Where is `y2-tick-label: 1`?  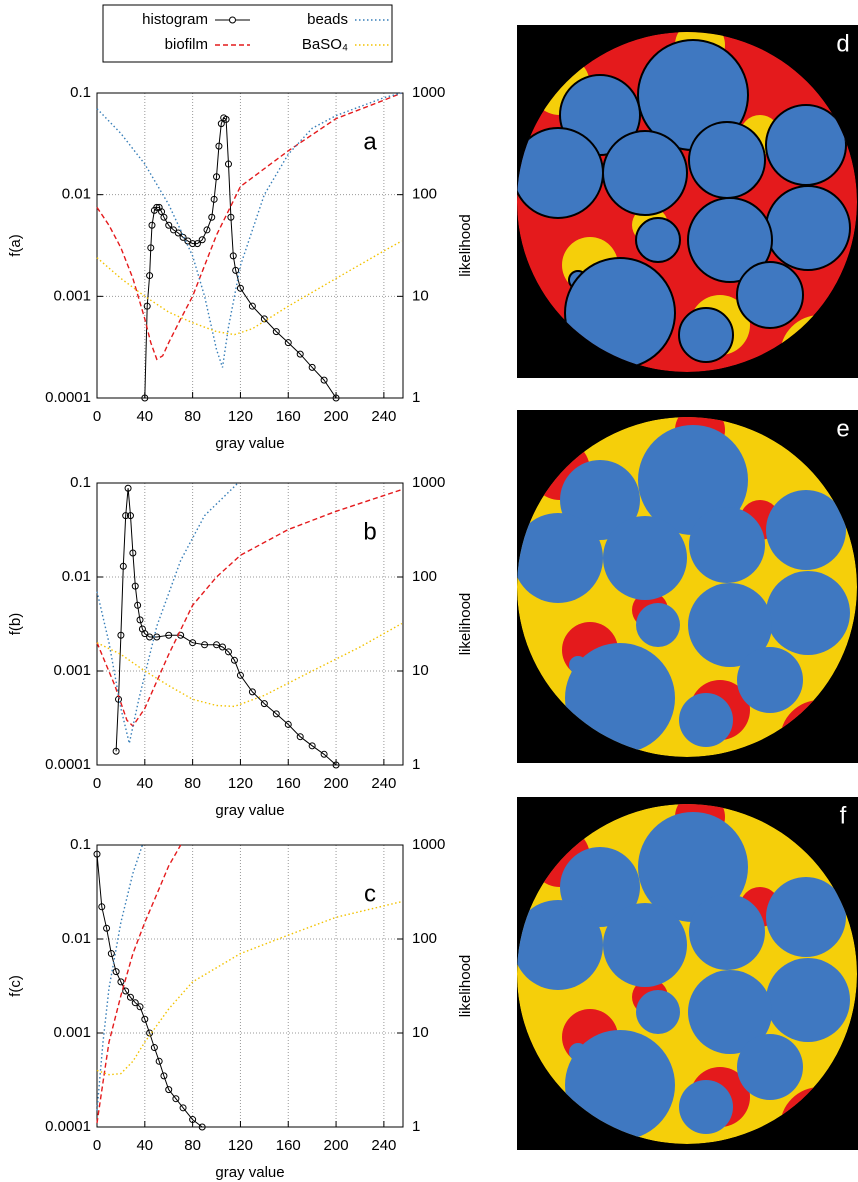
y2-tick-label: 1 is located at coordinates (416, 1126).